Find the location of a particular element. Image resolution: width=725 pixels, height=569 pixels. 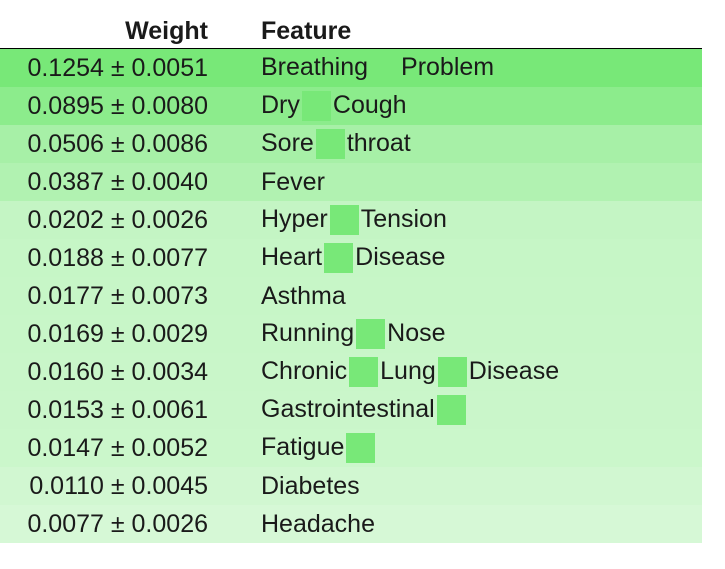

feature-name: Sore throat is located at coordinates (479, 144).